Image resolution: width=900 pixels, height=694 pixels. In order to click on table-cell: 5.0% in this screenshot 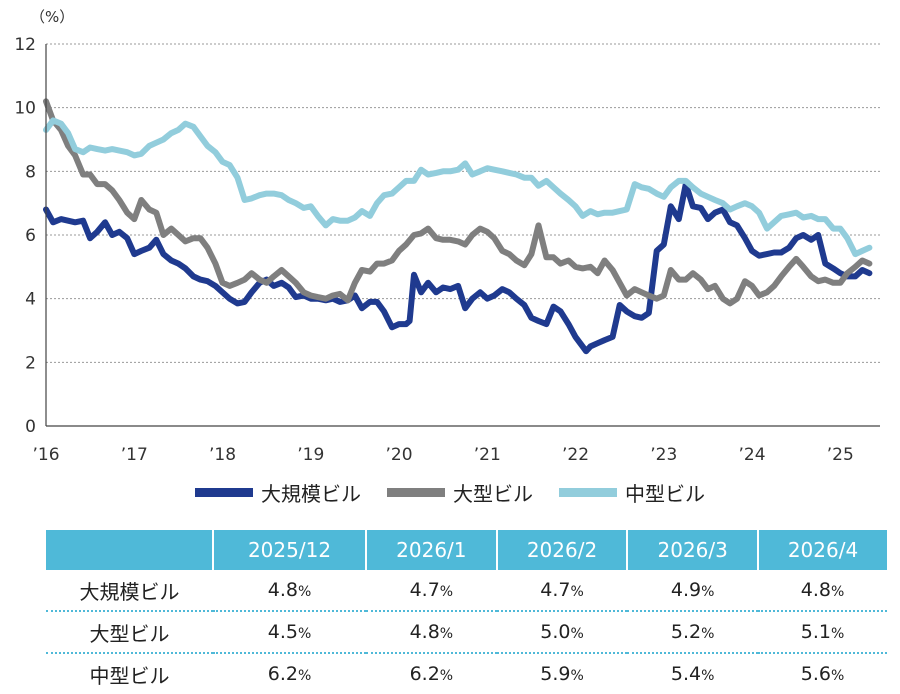, I will do `click(562, 632)`.